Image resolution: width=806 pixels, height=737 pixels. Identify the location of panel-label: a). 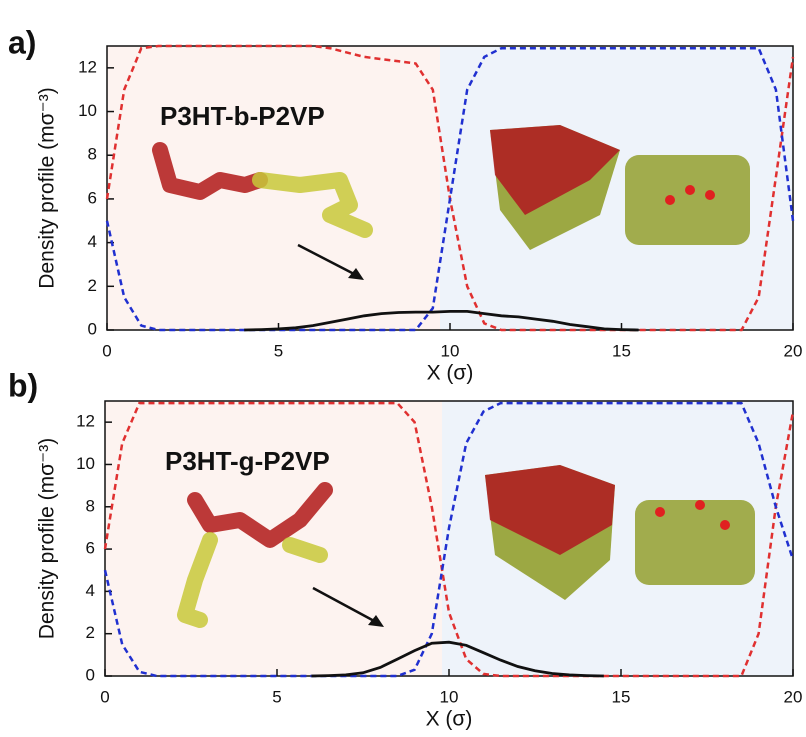
(22, 42).